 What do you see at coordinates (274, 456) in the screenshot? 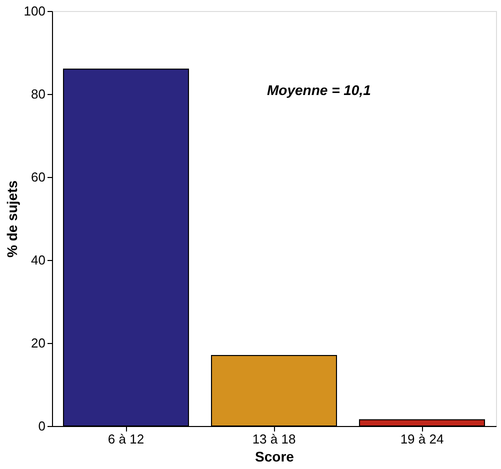
I see `x-axis-title: Score` at bounding box center [274, 456].